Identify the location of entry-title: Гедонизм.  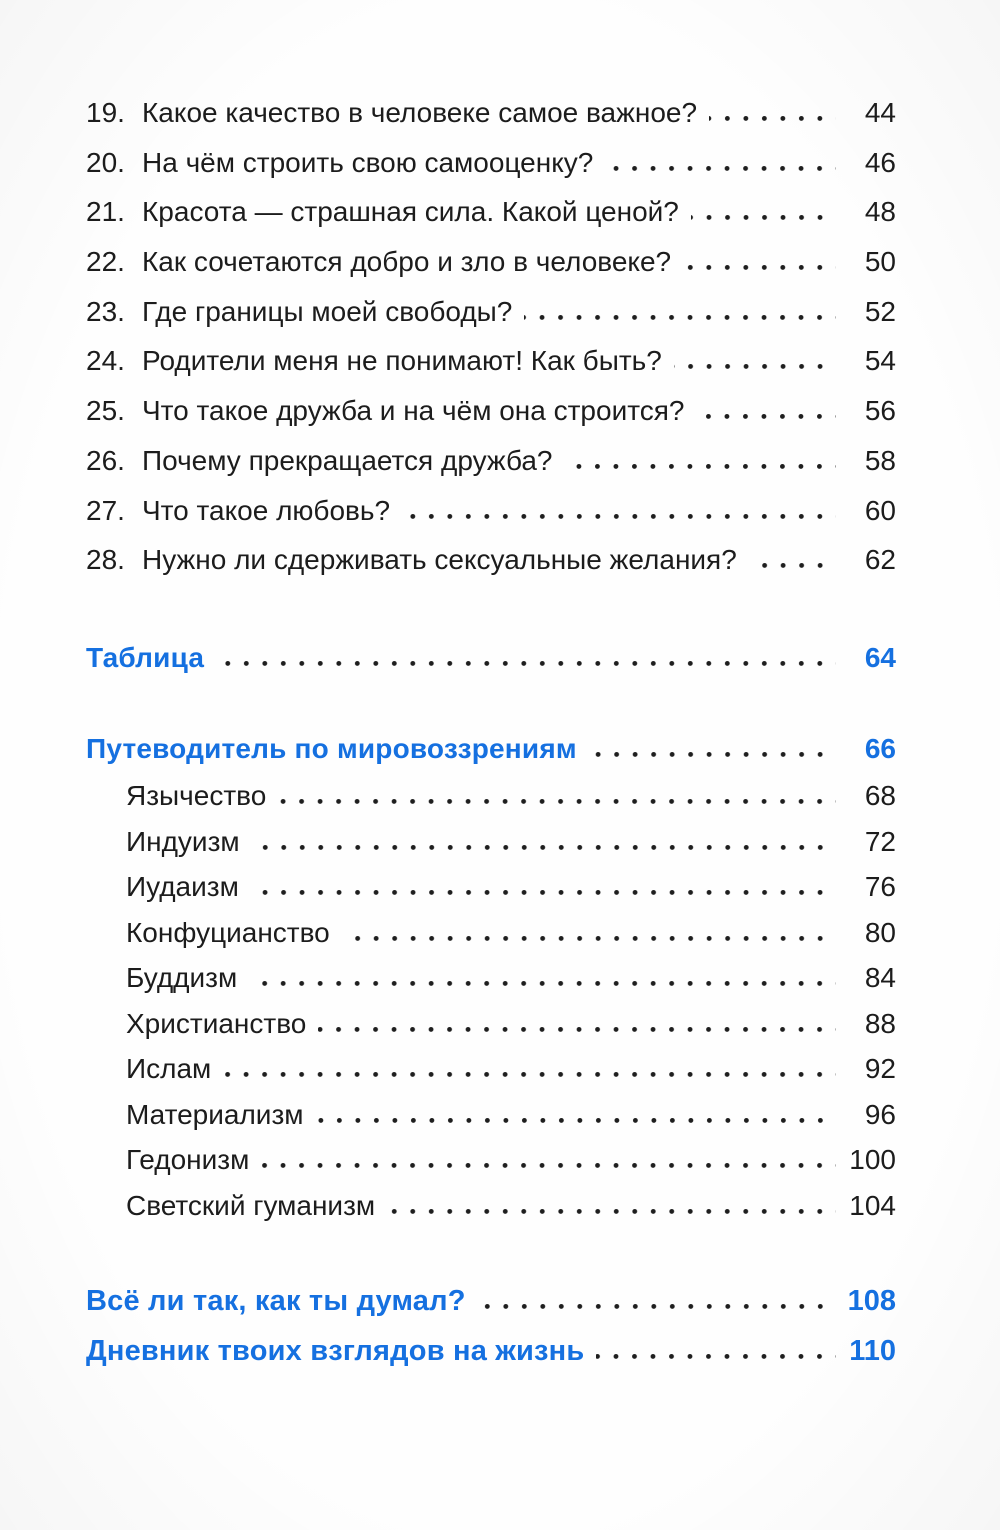
(188, 1160).